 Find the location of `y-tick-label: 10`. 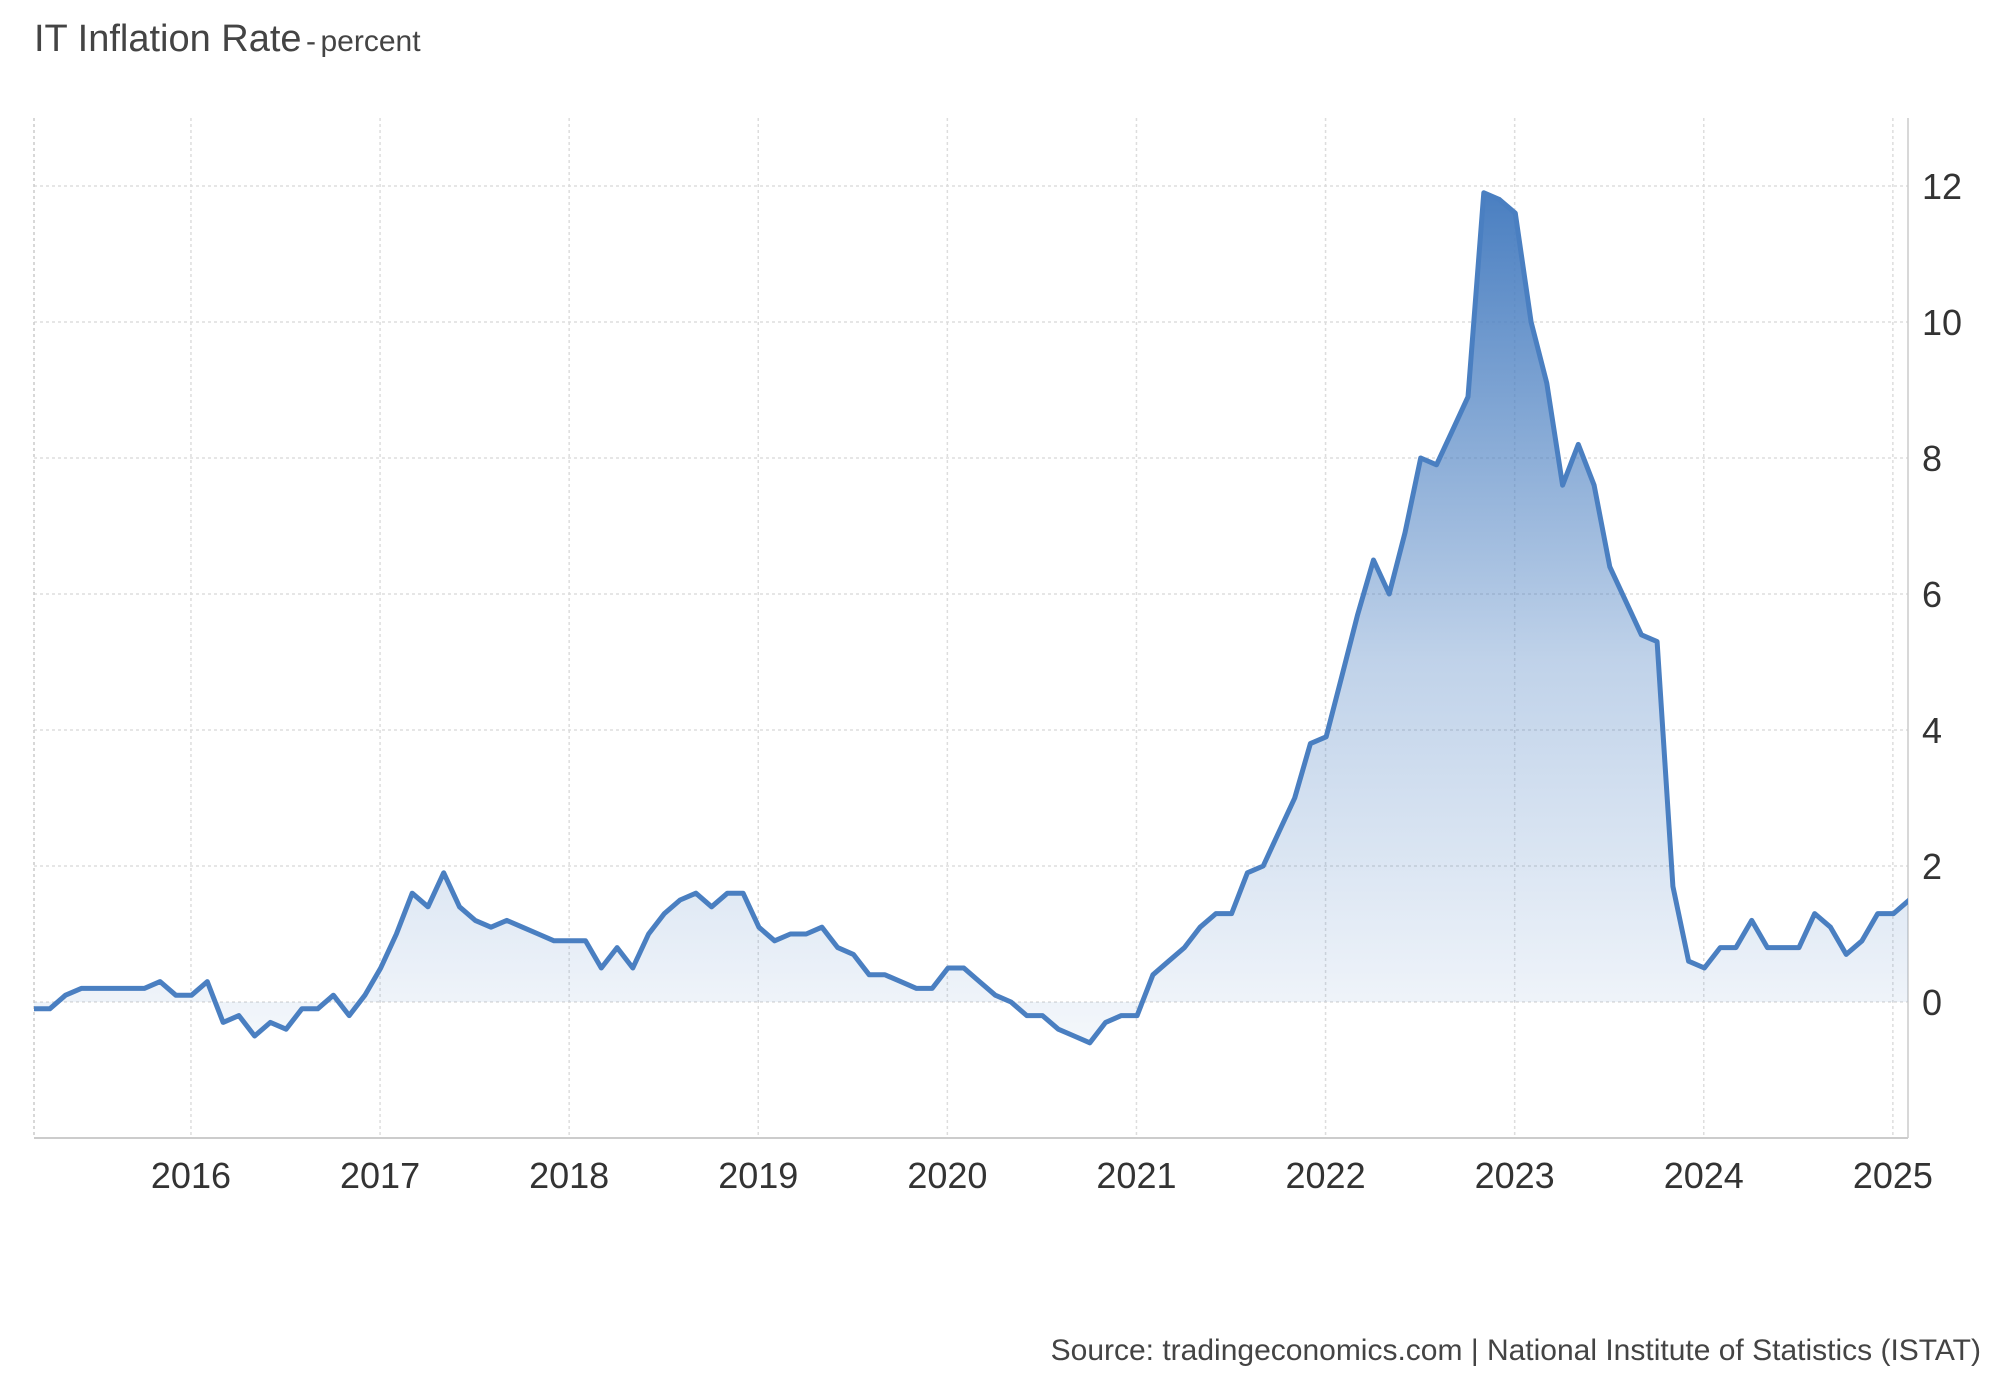

y-tick-label: 10 is located at coordinates (1942, 322).